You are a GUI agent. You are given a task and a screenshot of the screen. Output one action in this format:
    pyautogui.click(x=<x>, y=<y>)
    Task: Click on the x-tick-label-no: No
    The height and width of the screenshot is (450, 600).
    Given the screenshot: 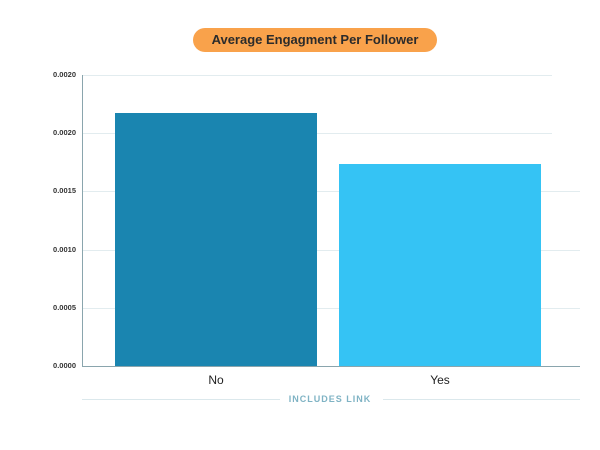 What is the action you would take?
    pyautogui.click(x=216, y=380)
    